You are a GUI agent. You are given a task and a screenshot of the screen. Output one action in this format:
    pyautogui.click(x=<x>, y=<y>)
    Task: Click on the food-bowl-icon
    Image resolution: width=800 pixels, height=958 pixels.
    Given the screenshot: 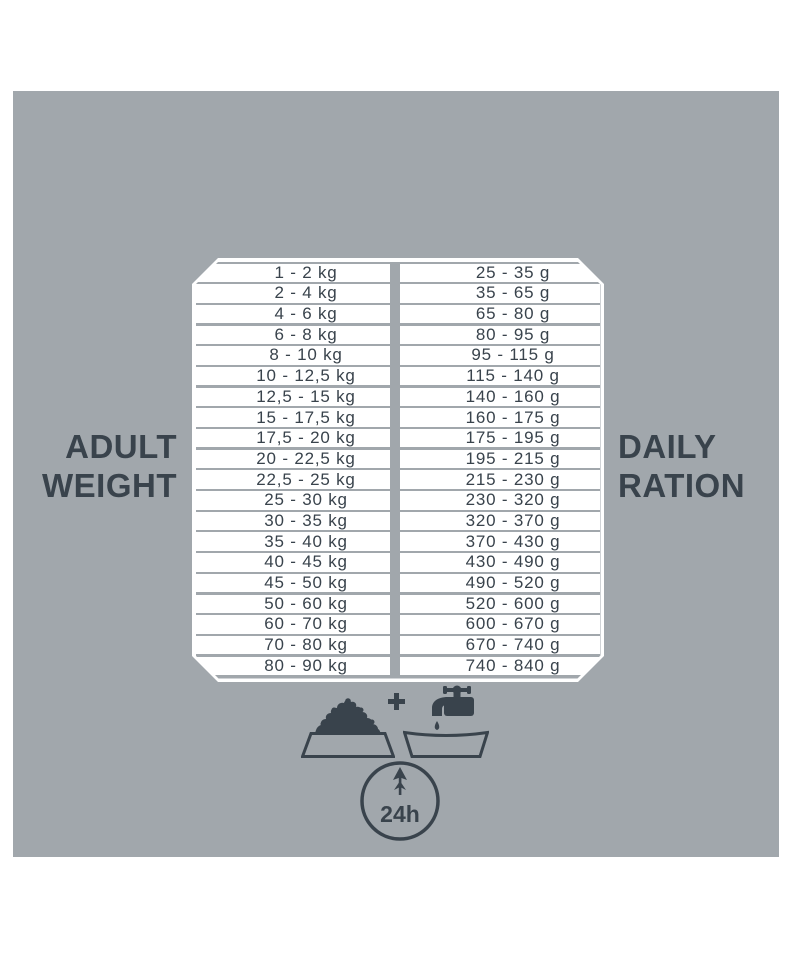 What is the action you would take?
    pyautogui.click(x=348, y=745)
    